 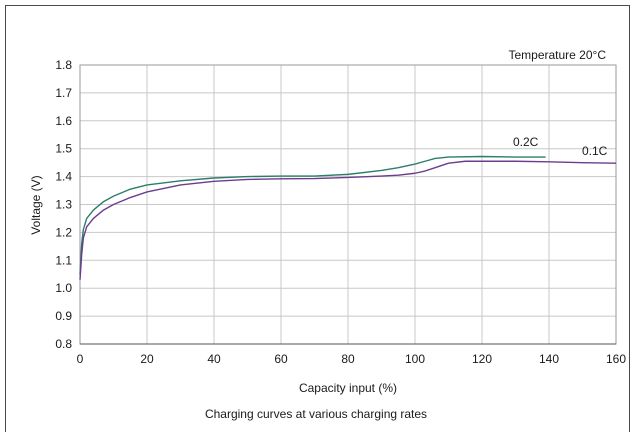 What do you see at coordinates (63, 260) in the screenshot?
I see `y-tick-label: 1.1` at bounding box center [63, 260].